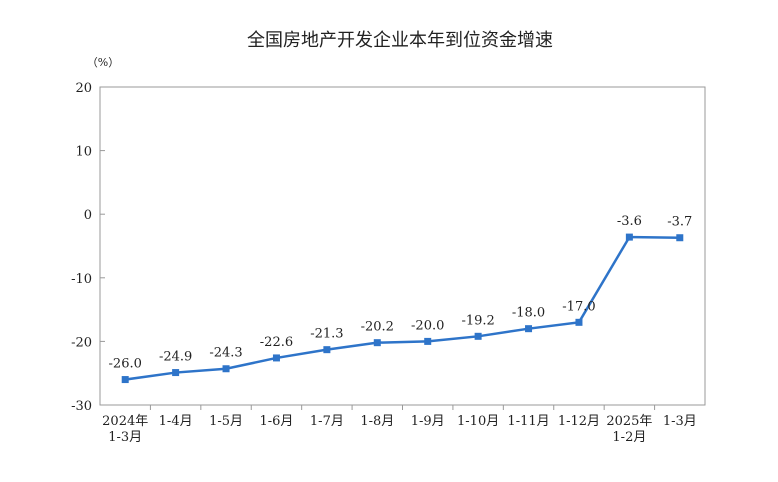  Describe the element at coordinates (103, 62) in the screenshot. I see `y-unit: （%）` at that location.